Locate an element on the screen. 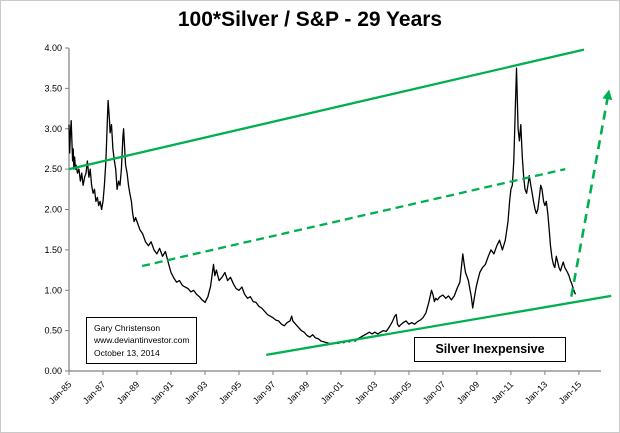 This screenshot has width=620, height=433. y-tick-label: 1.50 is located at coordinates (53, 250).